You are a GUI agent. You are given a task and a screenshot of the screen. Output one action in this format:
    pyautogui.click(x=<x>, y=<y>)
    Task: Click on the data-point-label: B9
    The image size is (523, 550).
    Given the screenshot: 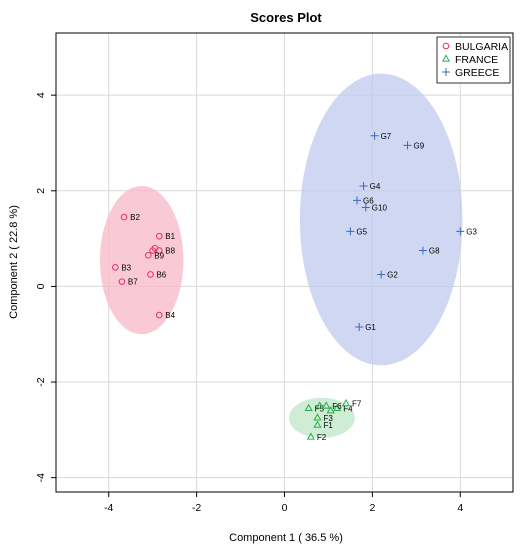 What is the action you would take?
    pyautogui.click(x=159, y=255)
    